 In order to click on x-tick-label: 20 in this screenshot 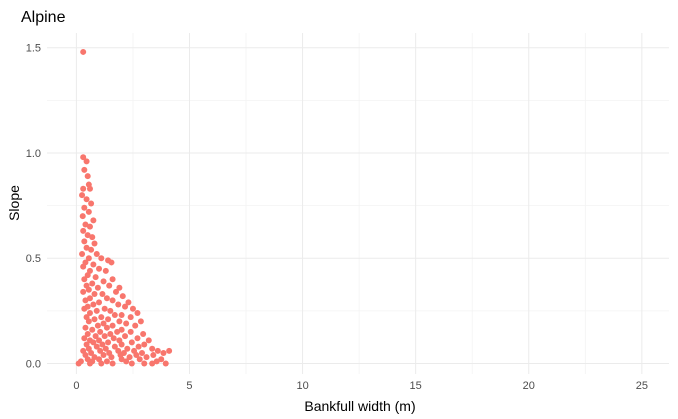, I will do `click(529, 386)`.